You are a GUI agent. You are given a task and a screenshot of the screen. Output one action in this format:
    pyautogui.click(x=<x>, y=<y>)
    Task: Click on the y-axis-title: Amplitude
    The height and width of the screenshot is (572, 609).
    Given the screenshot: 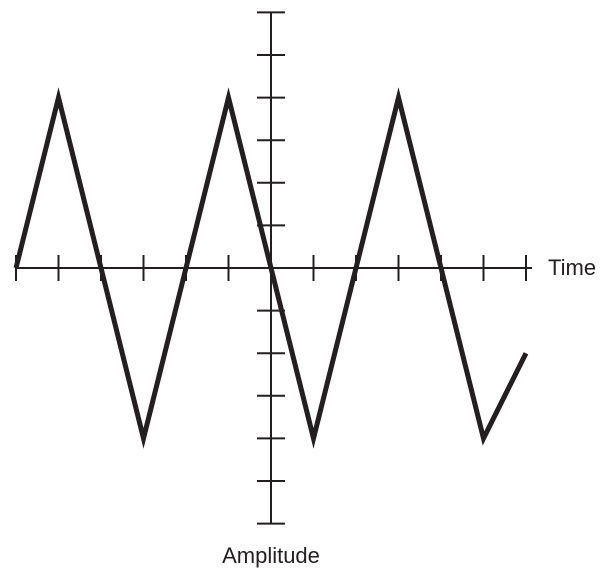 What is the action you would take?
    pyautogui.click(x=271, y=555)
    